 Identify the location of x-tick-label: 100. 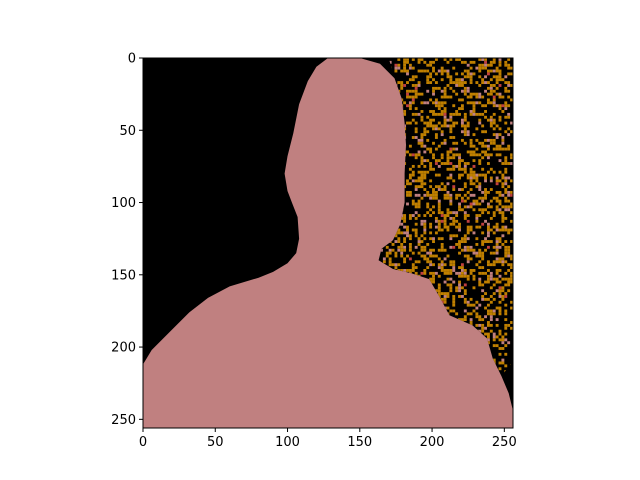
(287, 442).